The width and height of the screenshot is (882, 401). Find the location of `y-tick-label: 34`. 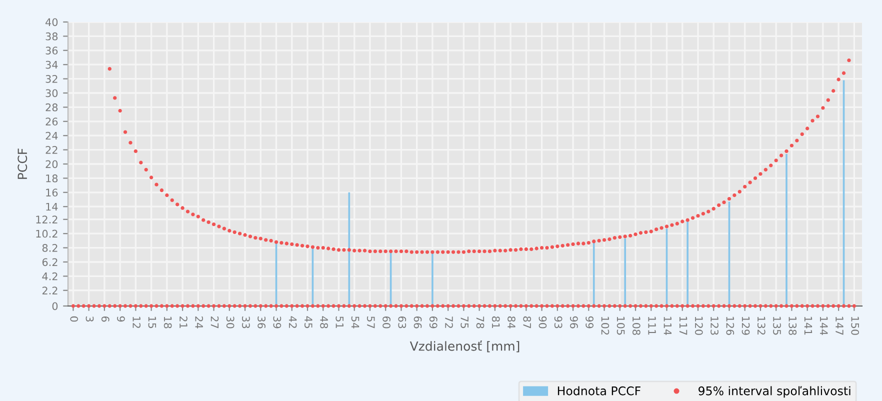

y-tick-label: 34 is located at coordinates (52, 64).